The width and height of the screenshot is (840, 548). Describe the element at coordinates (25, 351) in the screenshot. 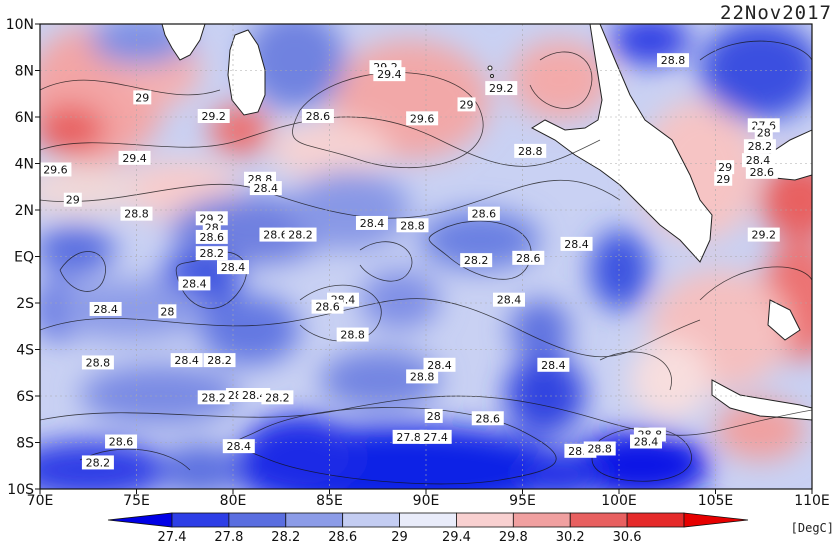

I see `lat-tick-label: 4S` at that location.